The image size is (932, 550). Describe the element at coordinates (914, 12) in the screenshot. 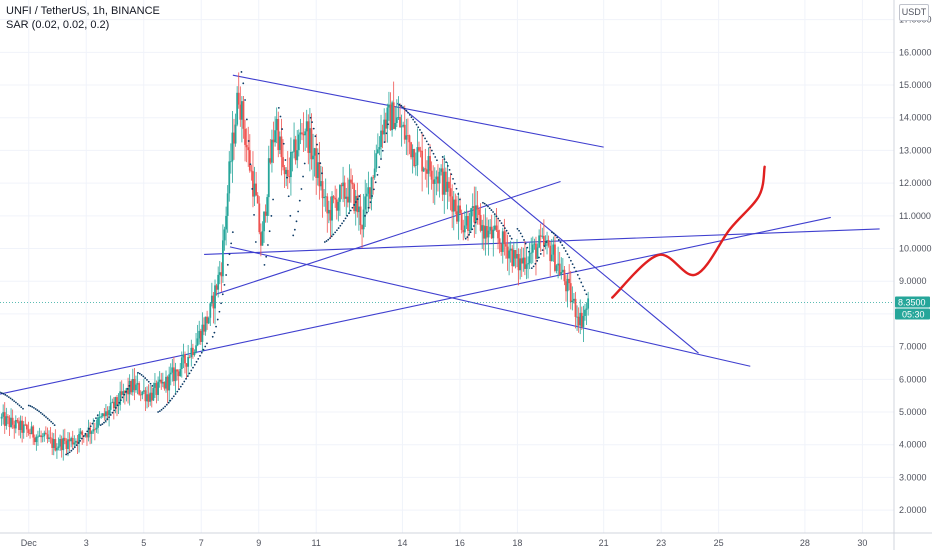

I see `currency-badge: USDT` at that location.